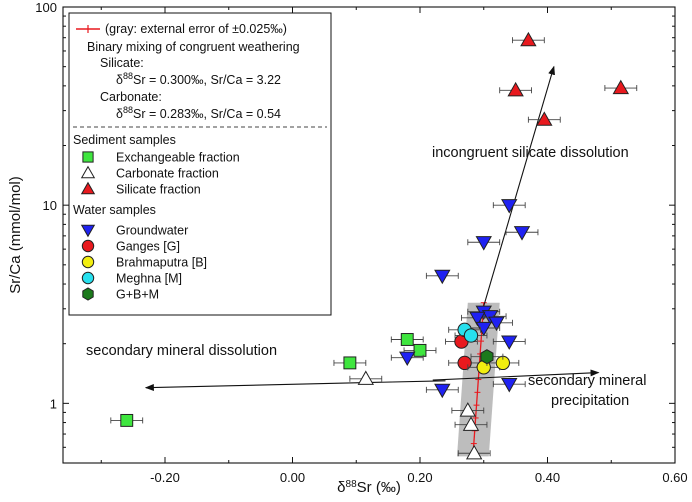  I want to click on annotation-incongruent-silicate: incongruent silicate dissolution, so click(530, 153).